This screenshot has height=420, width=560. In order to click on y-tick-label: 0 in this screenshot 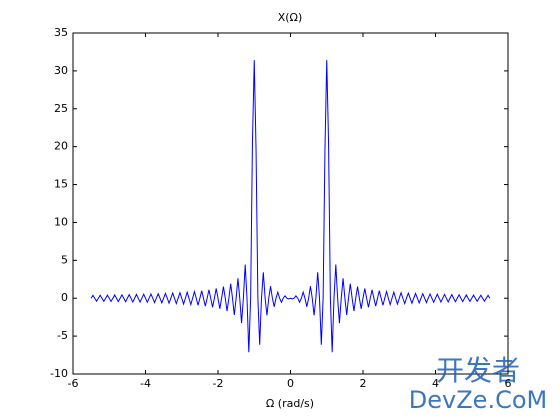, I will do `click(64, 297)`.